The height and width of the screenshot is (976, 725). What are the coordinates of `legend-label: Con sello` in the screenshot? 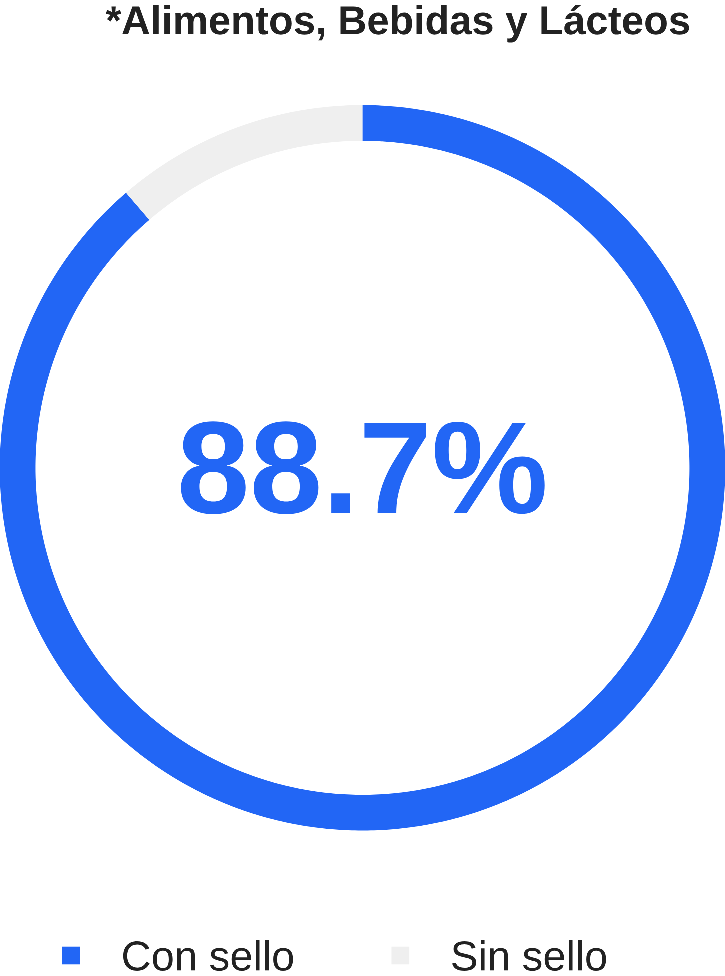 It's located at (208, 956).